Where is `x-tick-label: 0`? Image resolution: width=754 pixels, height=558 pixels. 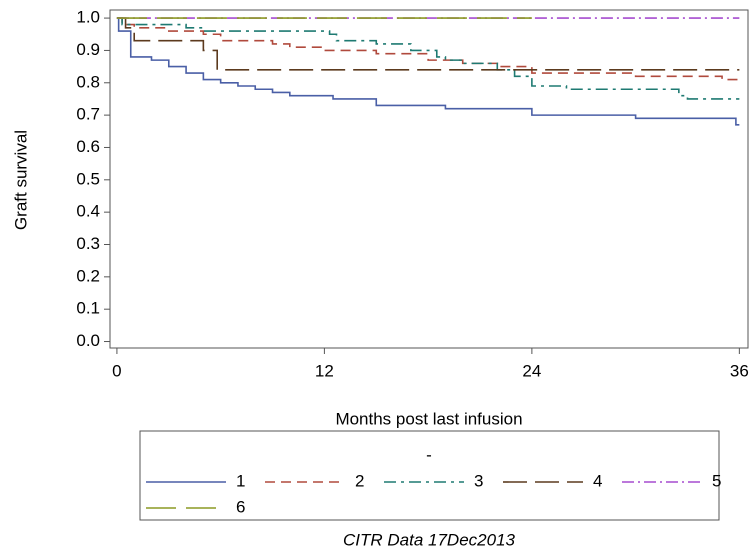 x-tick-label: 0 is located at coordinates (116, 370).